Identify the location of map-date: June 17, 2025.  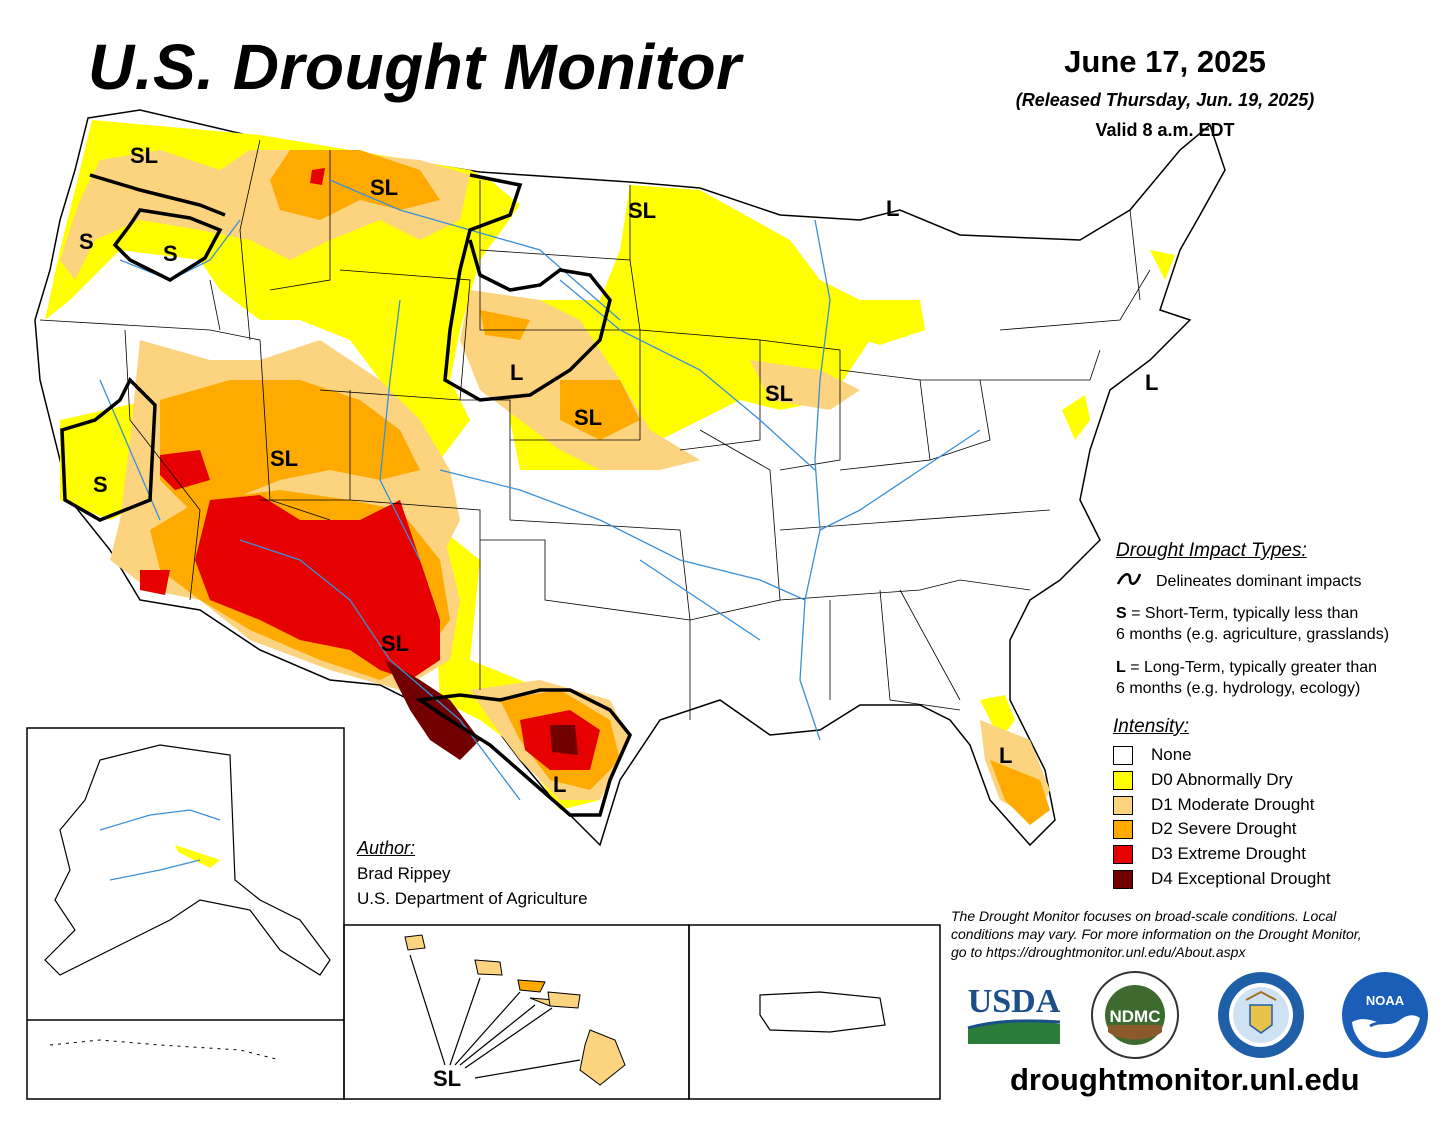
(1165, 61).